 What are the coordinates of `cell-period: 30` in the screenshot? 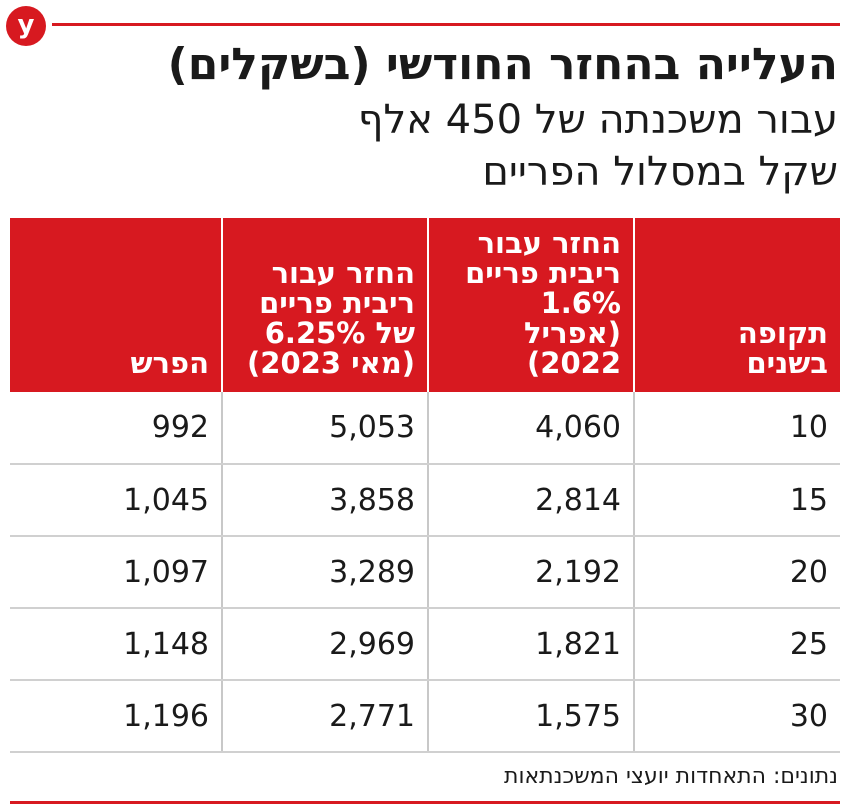 It's located at (736, 716).